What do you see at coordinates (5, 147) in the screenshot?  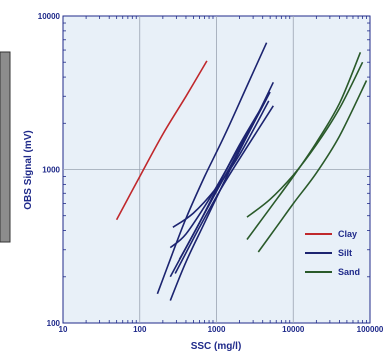 I see `side-panel` at bounding box center [5, 147].